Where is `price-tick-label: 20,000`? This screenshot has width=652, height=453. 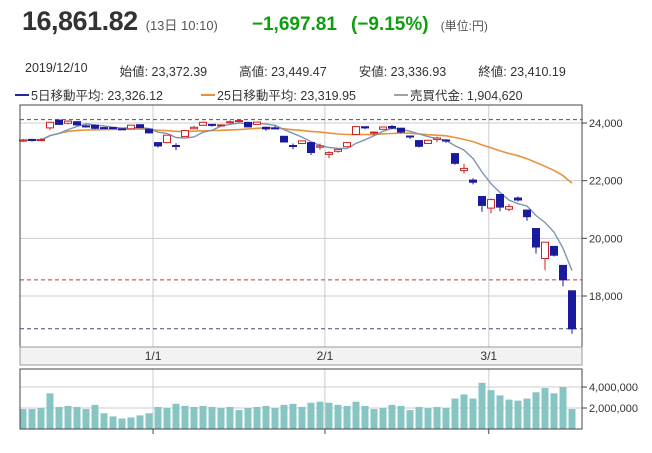
price-tick-label: 20,000 is located at coordinates (606, 239).